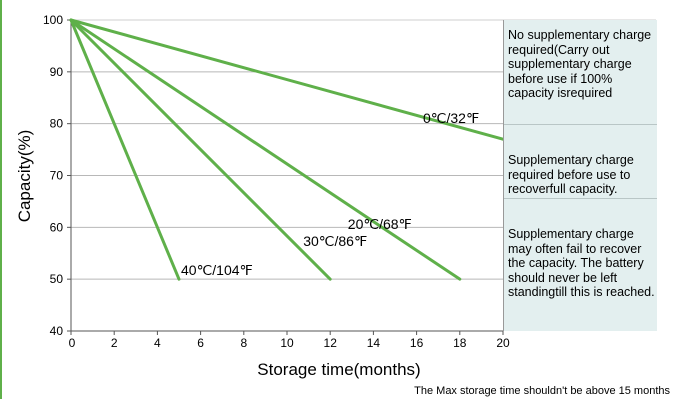 The width and height of the screenshot is (680, 399). Describe the element at coordinates (125, 149) in the screenshot. I see `series-line` at that location.